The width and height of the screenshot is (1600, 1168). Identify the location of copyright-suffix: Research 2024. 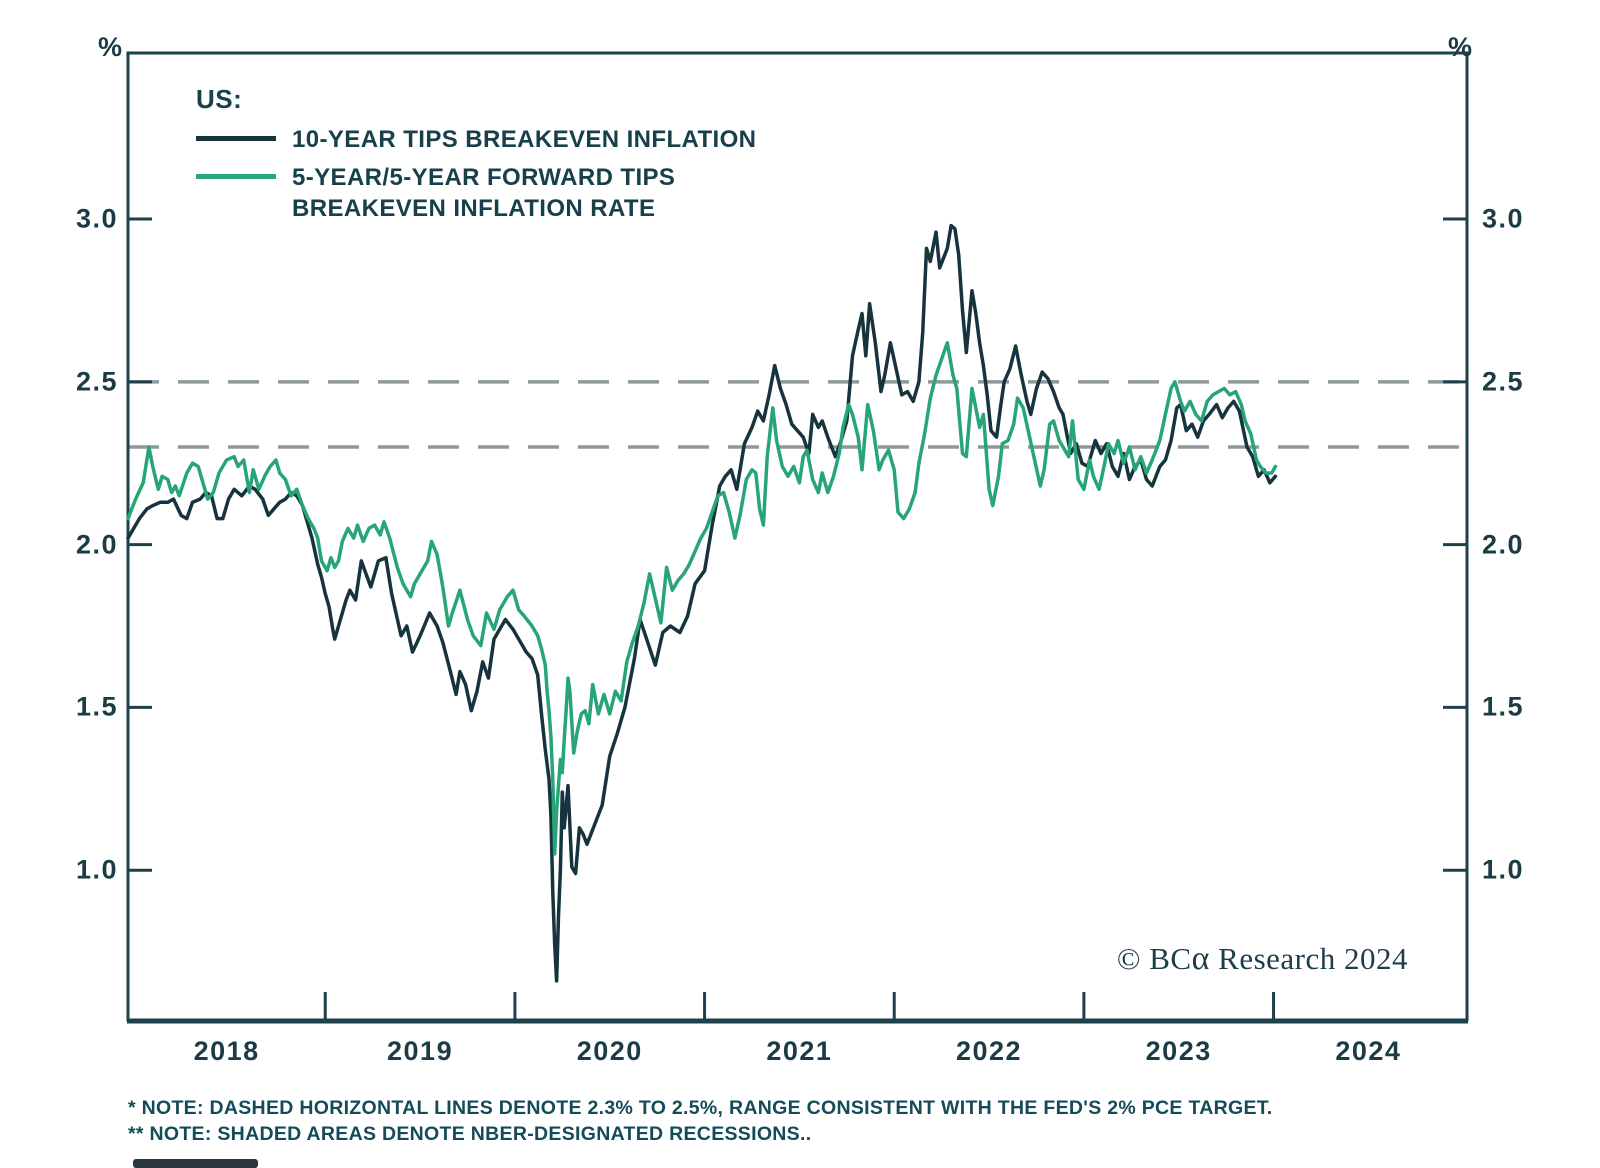
(1308, 958).